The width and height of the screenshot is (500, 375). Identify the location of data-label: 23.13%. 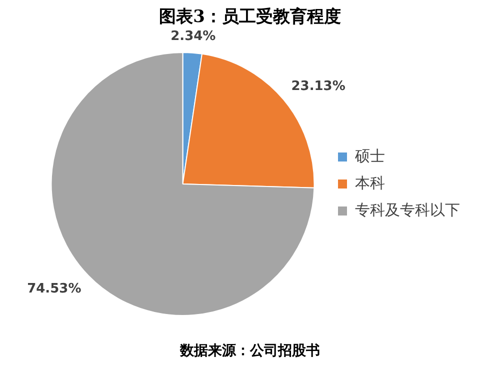
(318, 86).